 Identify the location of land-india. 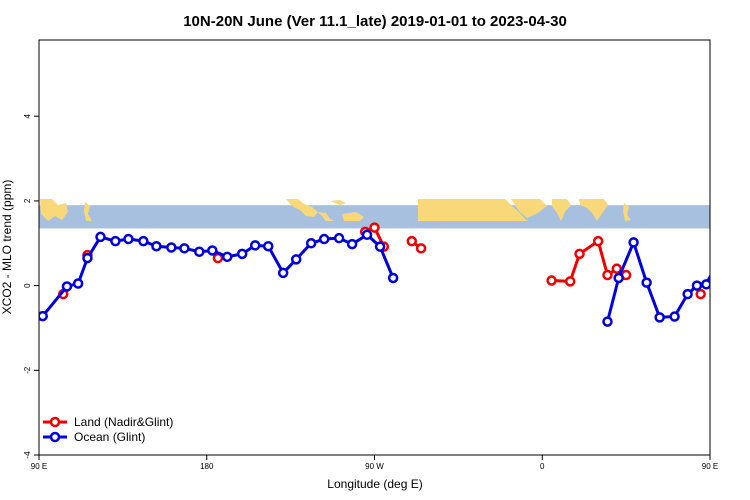
(561, 210).